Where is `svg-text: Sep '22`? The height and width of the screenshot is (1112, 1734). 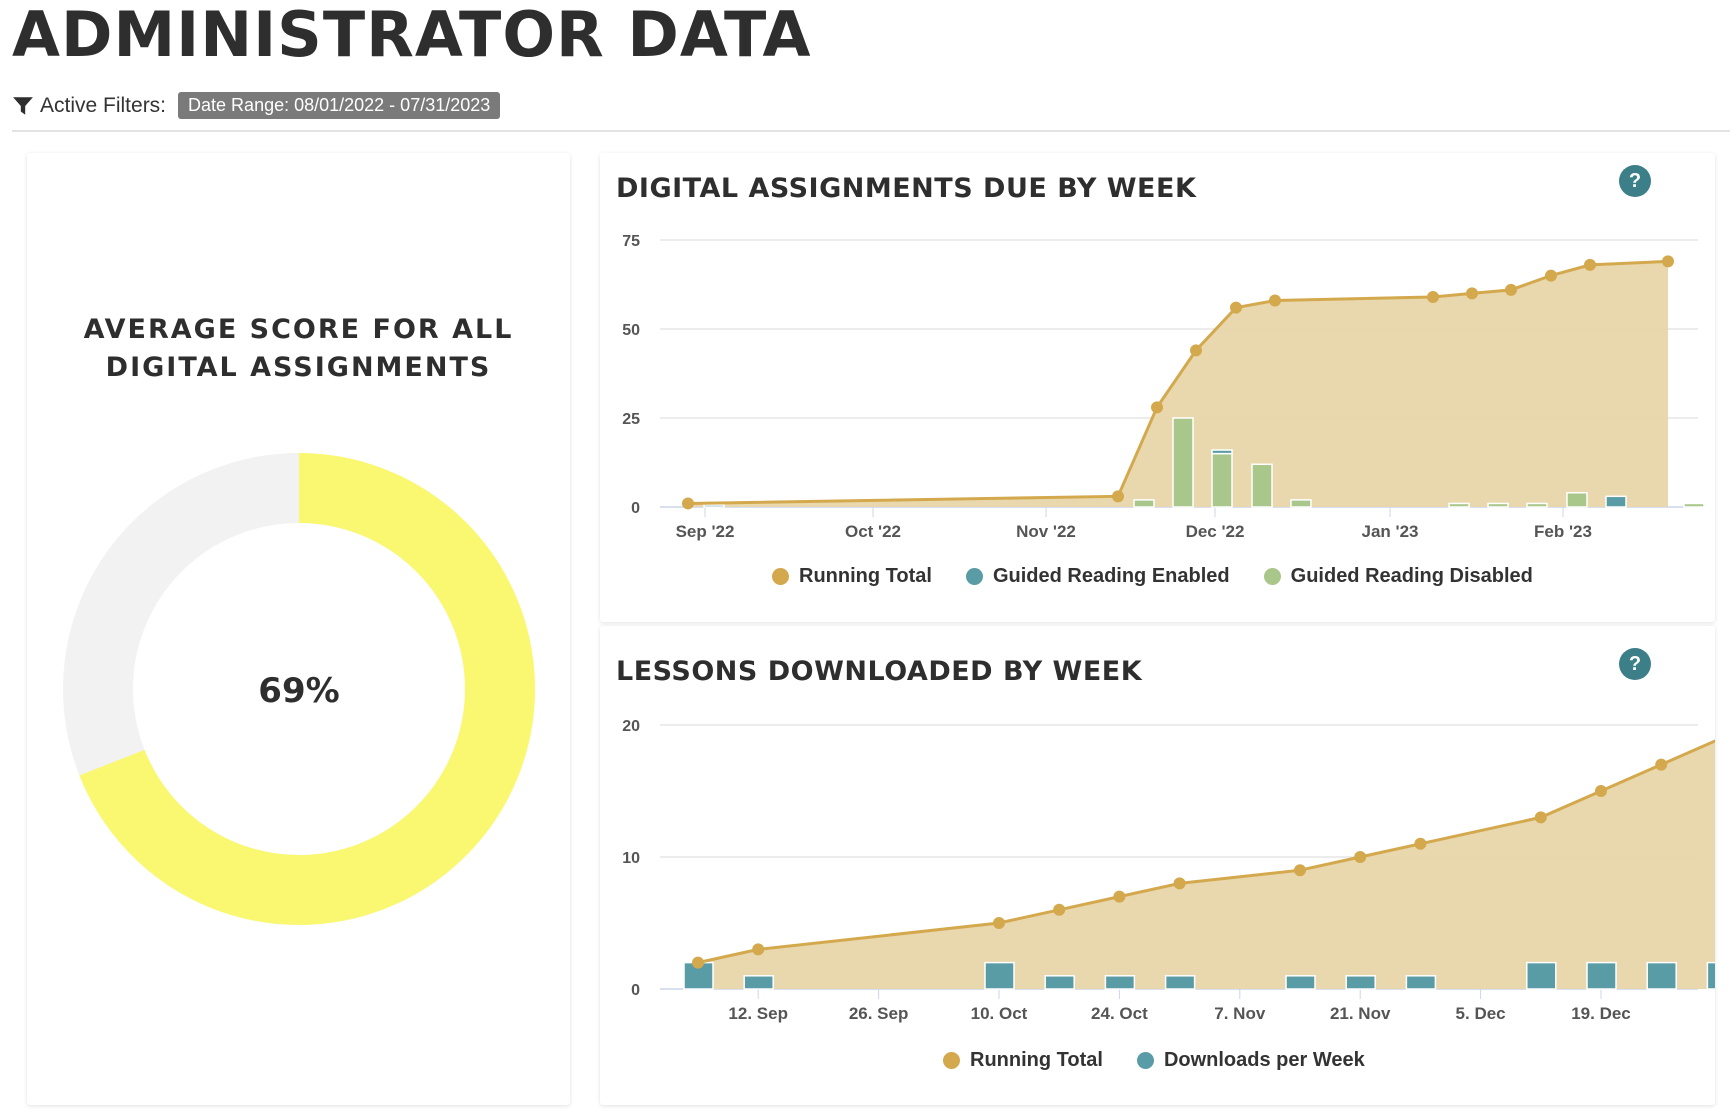 svg-text: Sep '22 is located at coordinates (705, 531).